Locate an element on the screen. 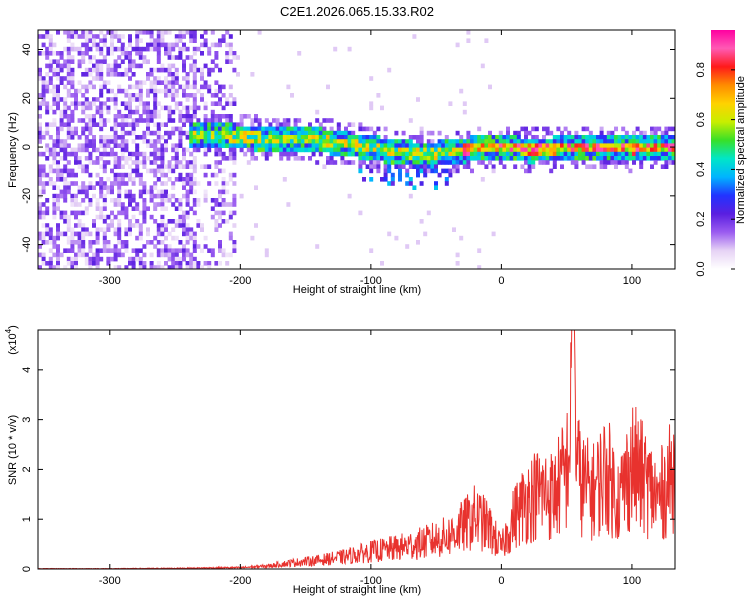 This screenshot has width=750, height=600. snr-y-multiplier: (x104) is located at coordinates (11, 340).